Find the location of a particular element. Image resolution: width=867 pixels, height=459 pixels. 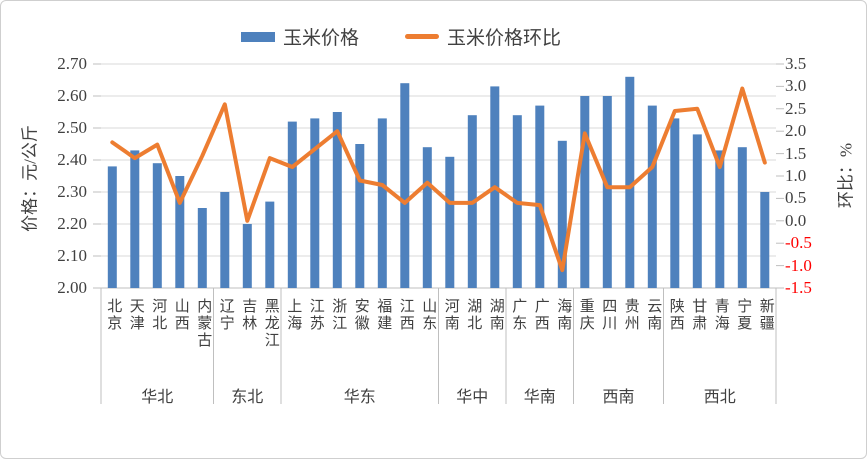

category-label: 天津 is located at coordinates (135, 315).